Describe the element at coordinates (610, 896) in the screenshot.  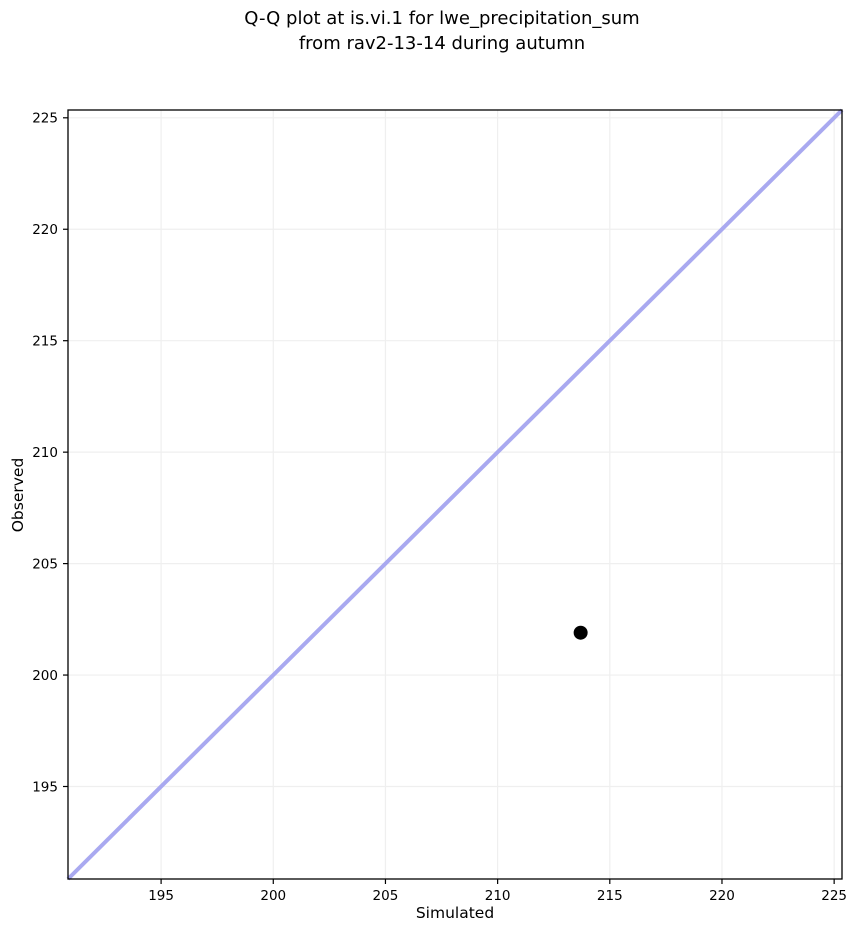
I see `x-tick-label: 215` at that location.